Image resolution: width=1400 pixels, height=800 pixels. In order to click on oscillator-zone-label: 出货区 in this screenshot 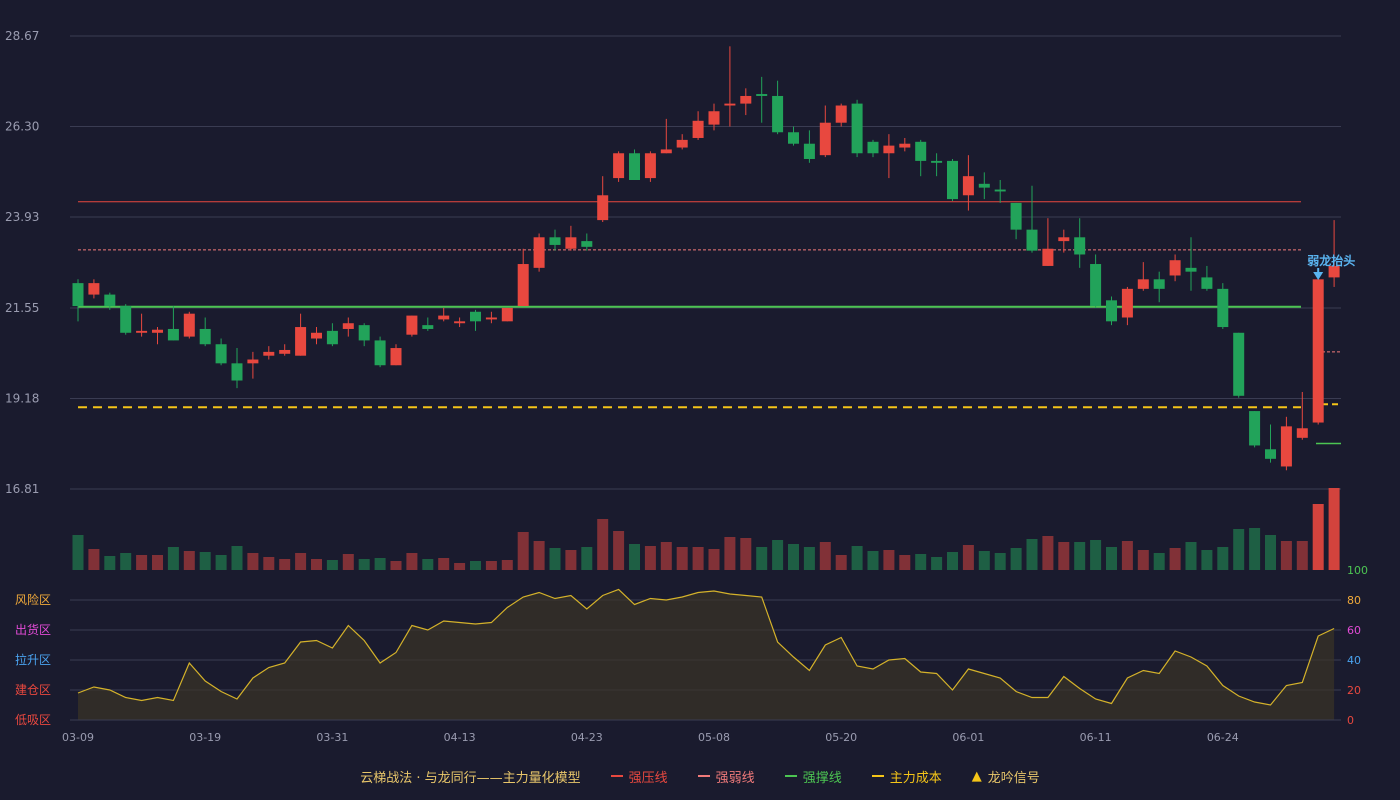, I will do `click(33, 629)`.